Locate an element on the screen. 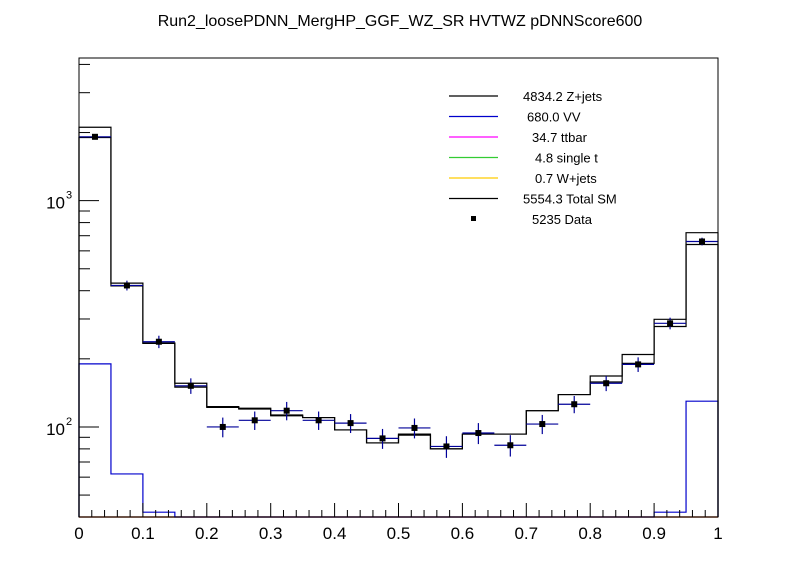  x-tick-label: 0.7 is located at coordinates (526, 533).